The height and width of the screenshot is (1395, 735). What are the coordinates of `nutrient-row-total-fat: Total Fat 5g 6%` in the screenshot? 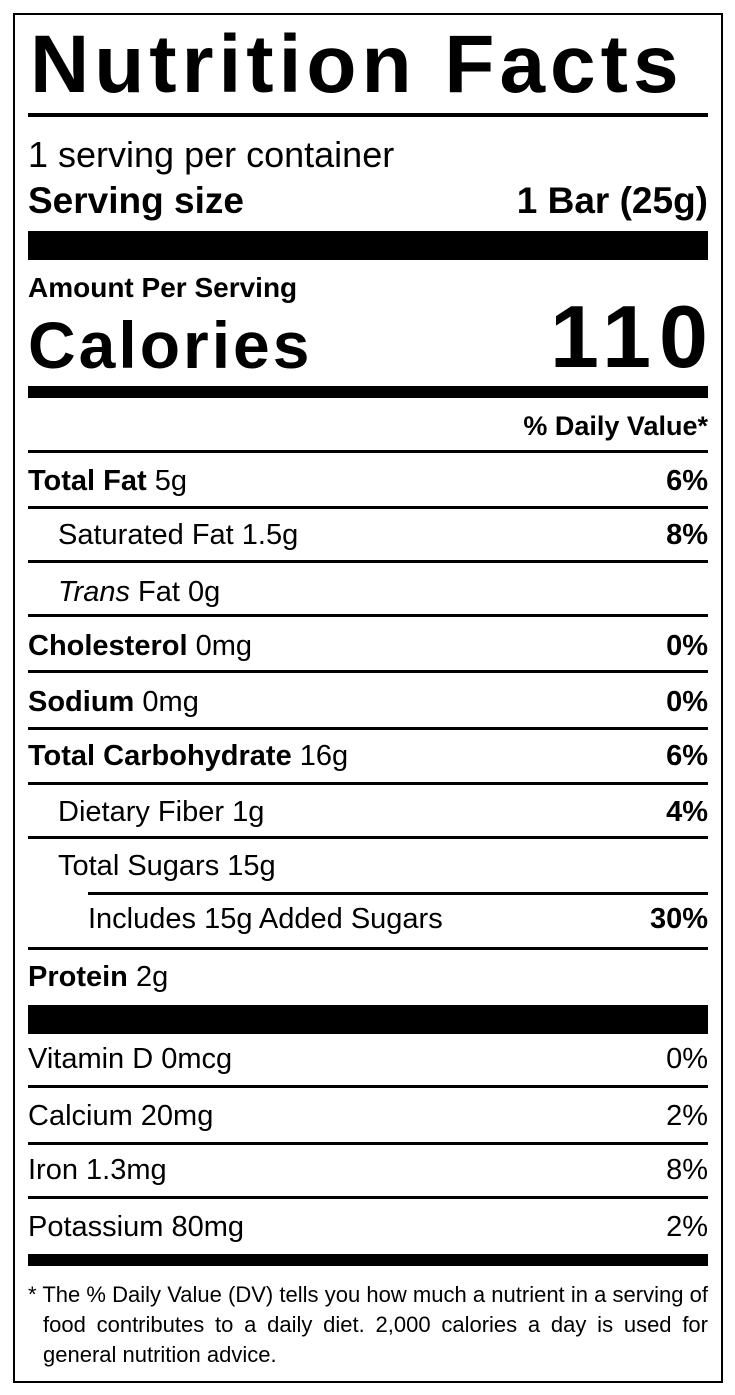 It's located at (368, 482).